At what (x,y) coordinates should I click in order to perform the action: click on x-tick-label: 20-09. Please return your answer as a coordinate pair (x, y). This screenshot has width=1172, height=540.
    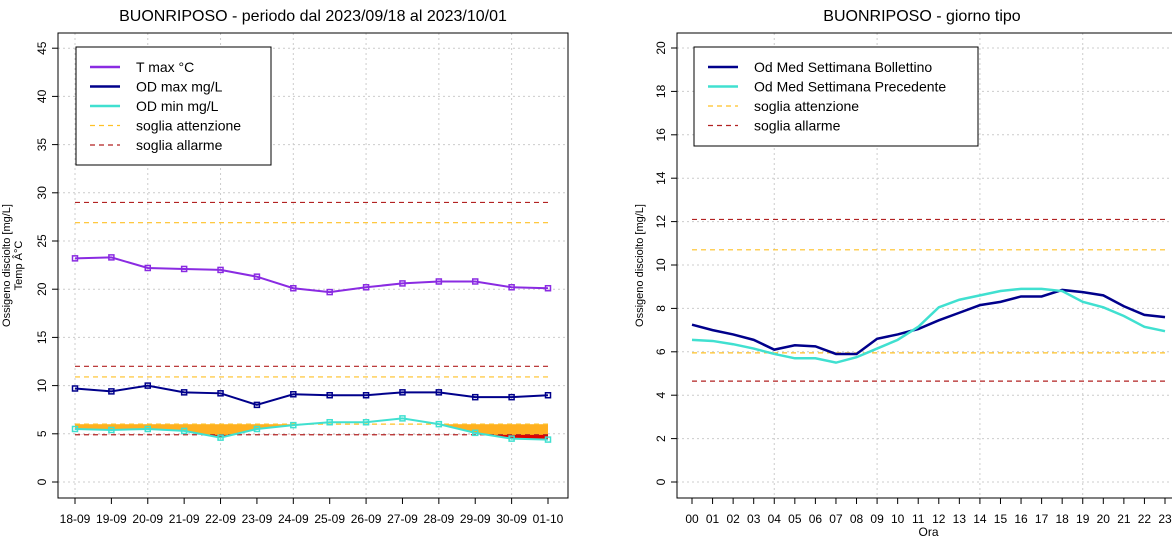
    Looking at the image, I should click on (147, 519).